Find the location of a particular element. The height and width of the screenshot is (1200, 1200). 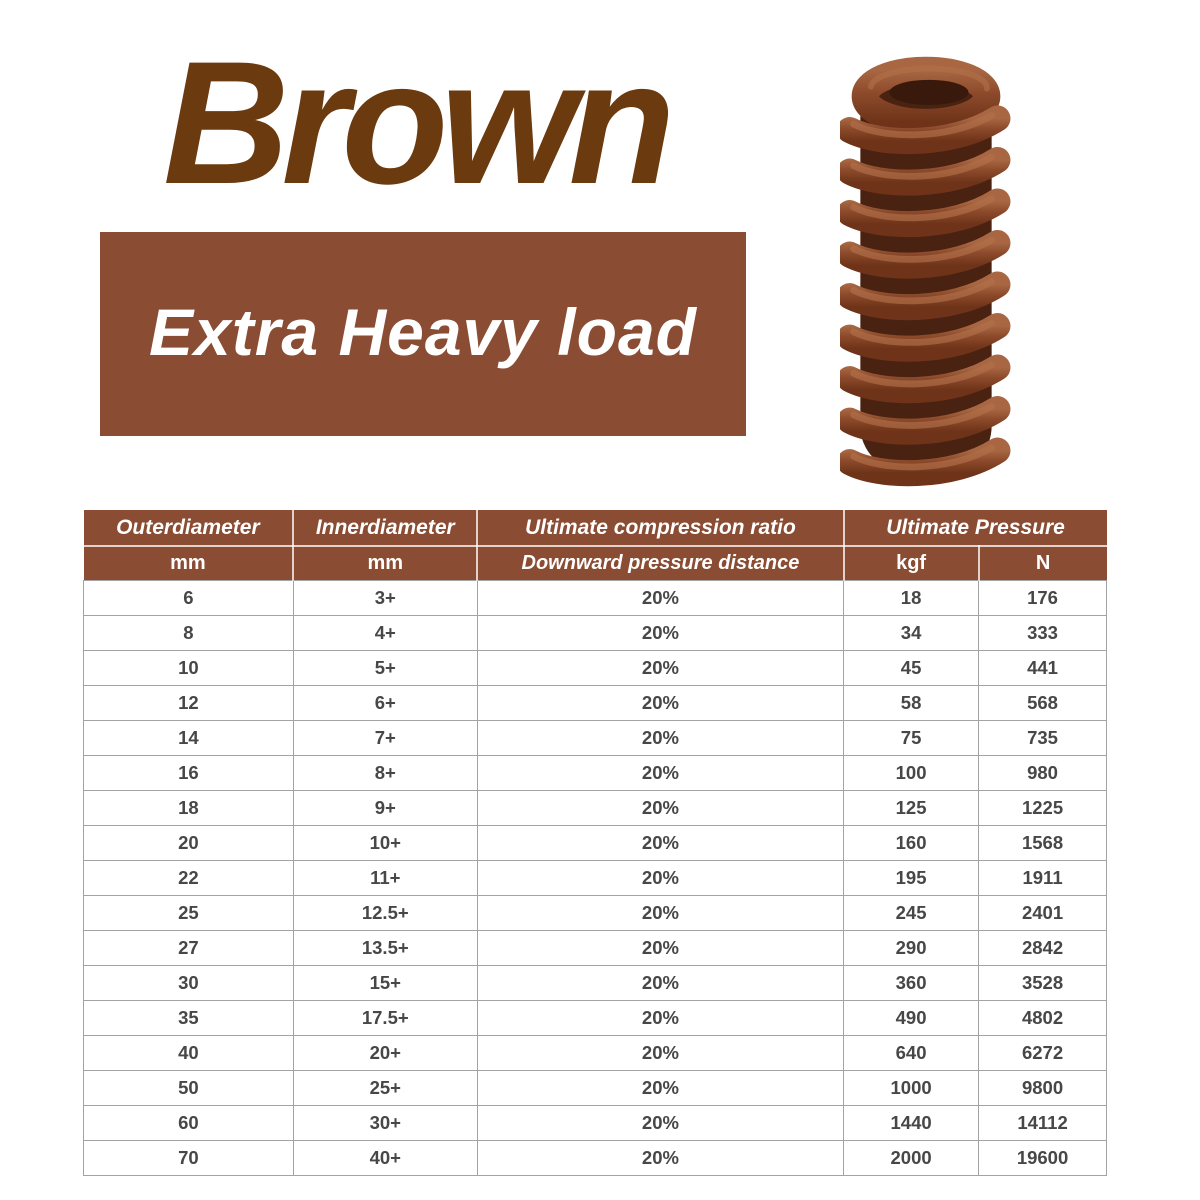

table-row: 16 8+ 20% 100 980 is located at coordinates (595, 773).